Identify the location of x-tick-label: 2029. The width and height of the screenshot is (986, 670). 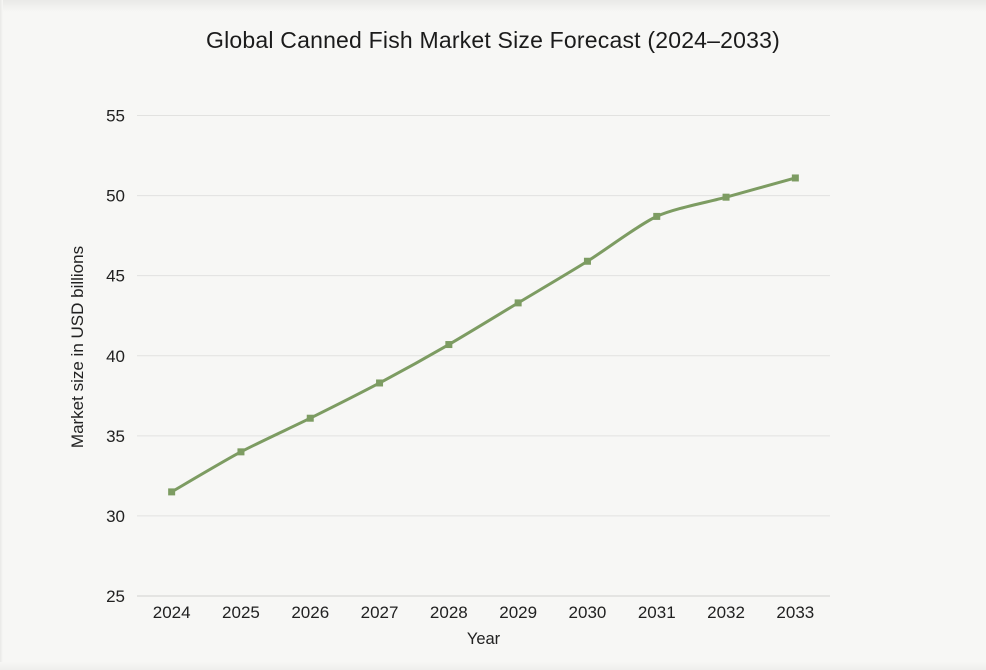
(518, 612).